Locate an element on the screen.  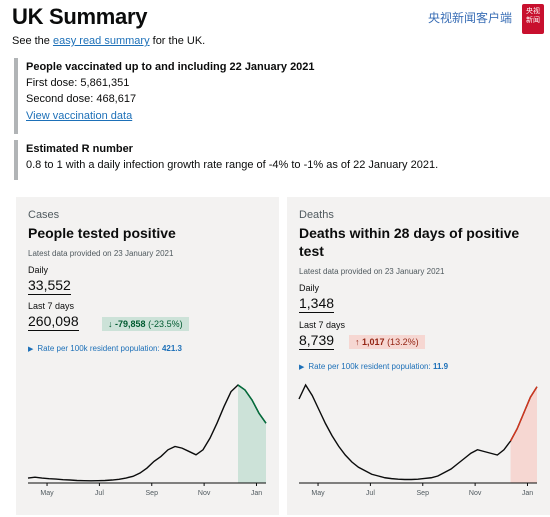
cases-rate-label: Rate per 100k resident population: is located at coordinates (98, 348).